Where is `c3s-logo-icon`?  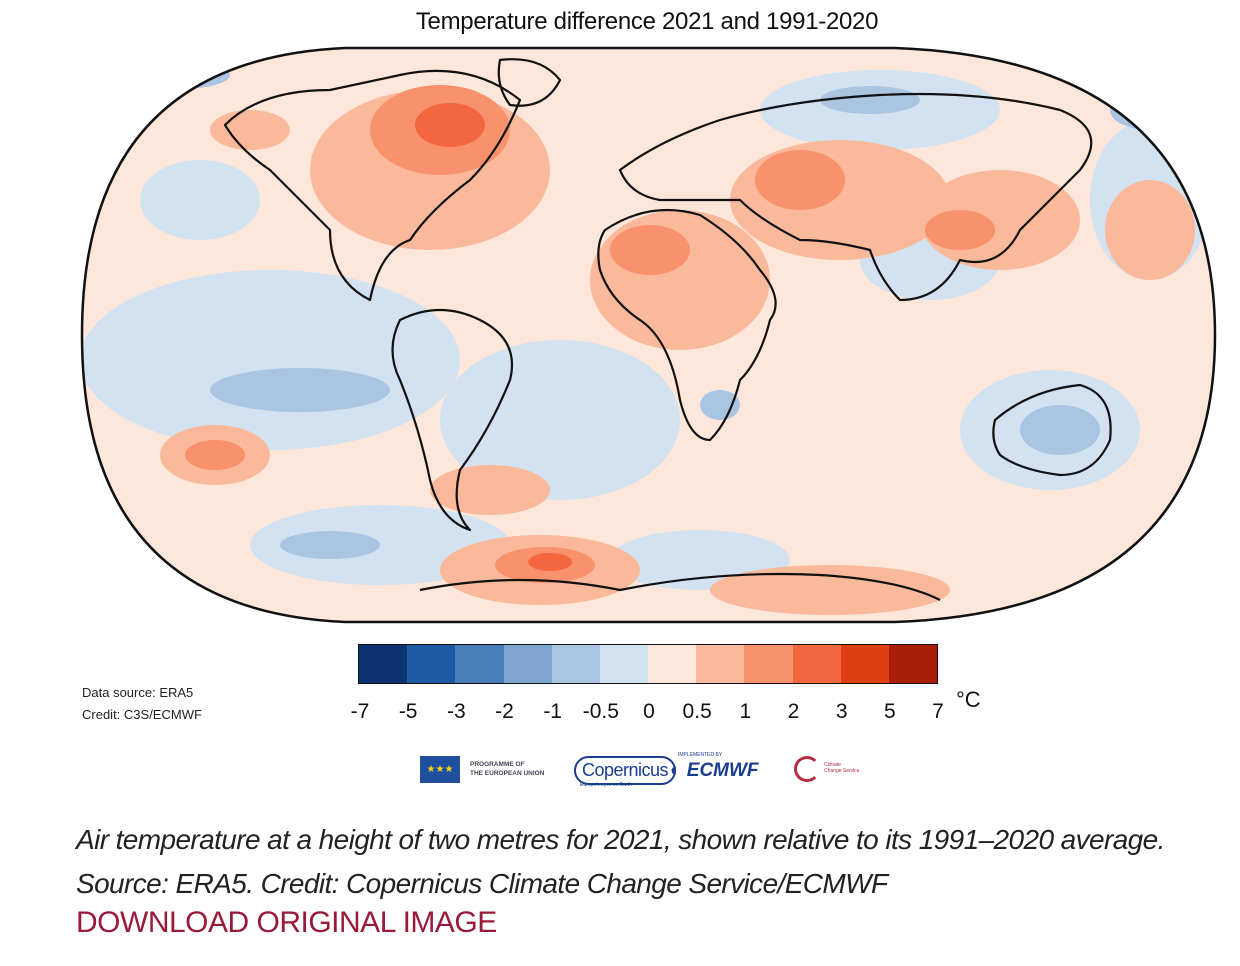
c3s-logo-icon is located at coordinates (807, 769).